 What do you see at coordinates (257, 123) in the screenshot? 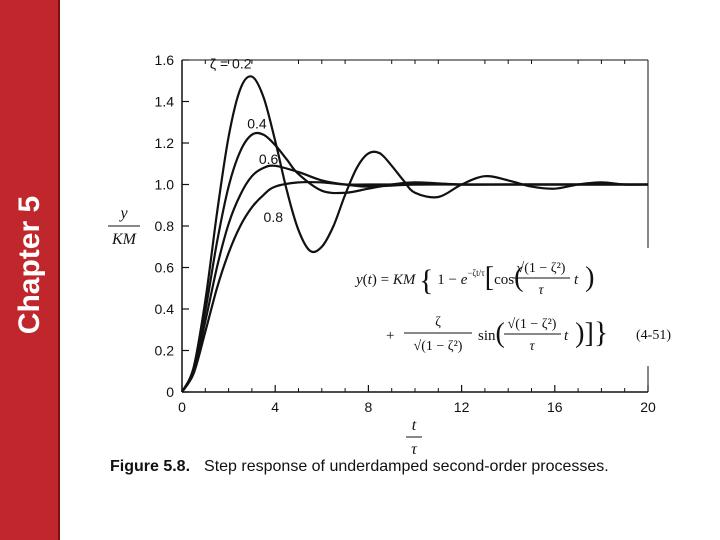
I see `curve-label-zeta-0-4: 0.4` at bounding box center [257, 123].